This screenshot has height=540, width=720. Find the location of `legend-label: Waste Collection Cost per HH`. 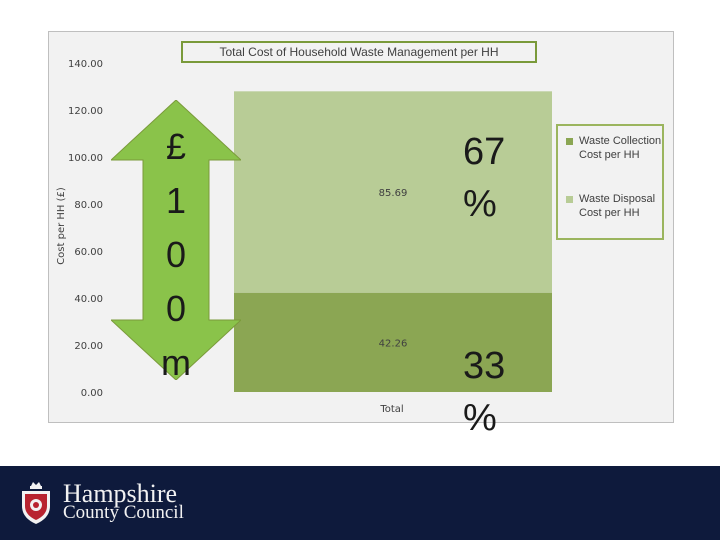

legend-label: Waste Collection Cost per HH is located at coordinates (620, 148).